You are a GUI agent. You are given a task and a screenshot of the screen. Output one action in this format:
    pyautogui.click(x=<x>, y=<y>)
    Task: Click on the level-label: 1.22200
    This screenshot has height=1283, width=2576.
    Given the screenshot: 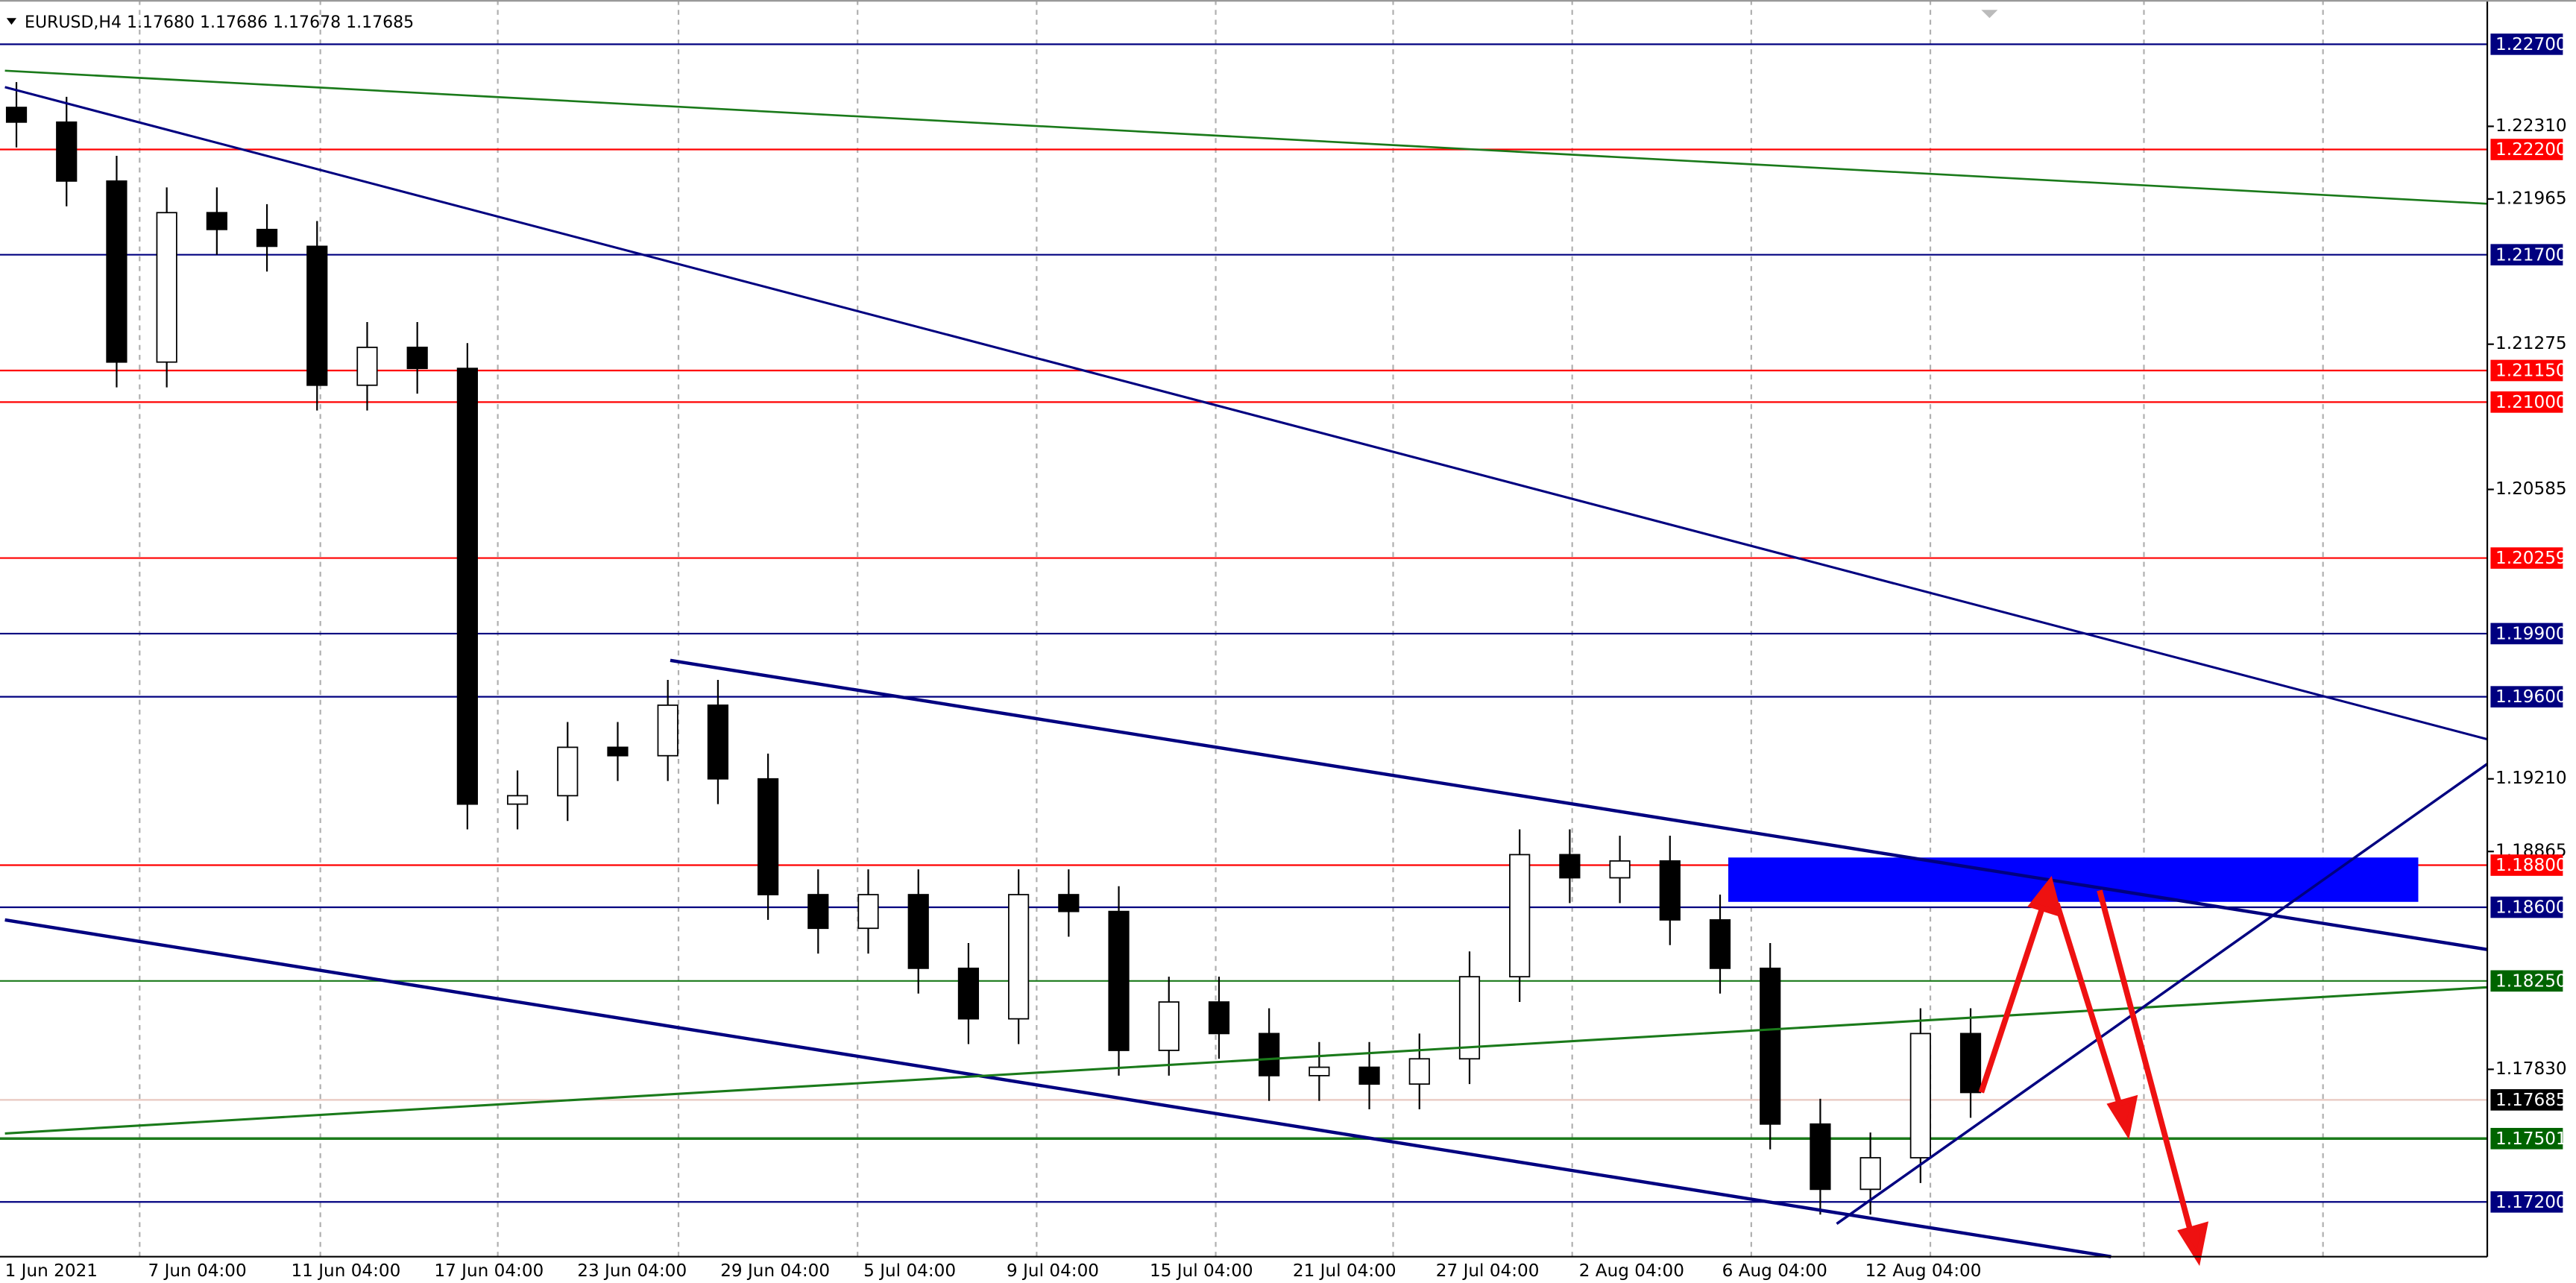 What is the action you would take?
    pyautogui.click(x=2531, y=150)
    